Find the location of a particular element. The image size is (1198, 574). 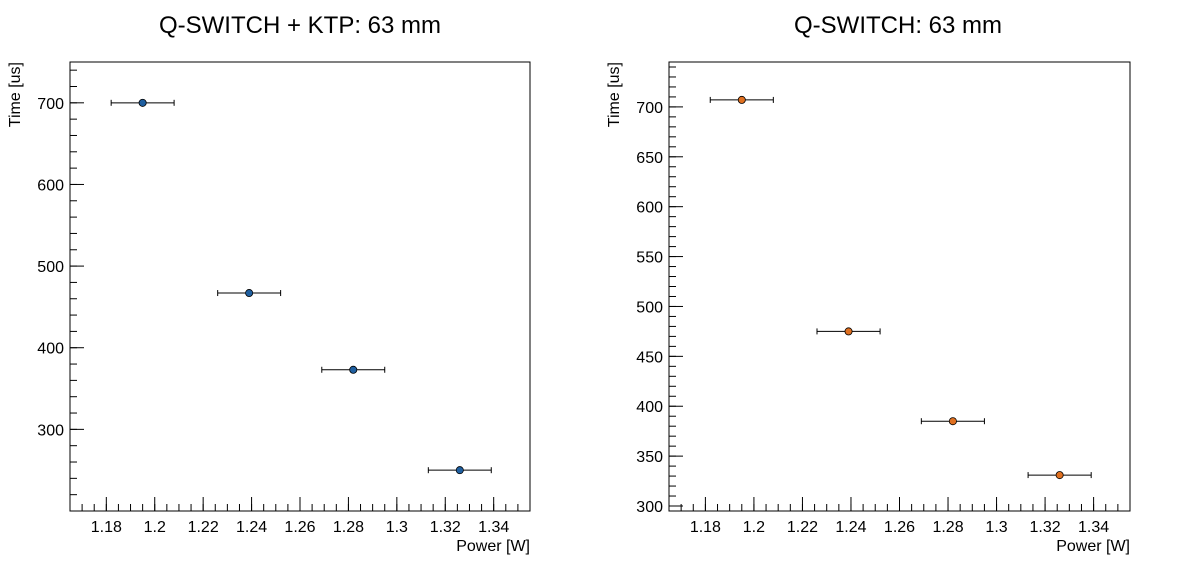

chart-title: Q-SWITCH + KTP: 63 mm is located at coordinates (300, 25).